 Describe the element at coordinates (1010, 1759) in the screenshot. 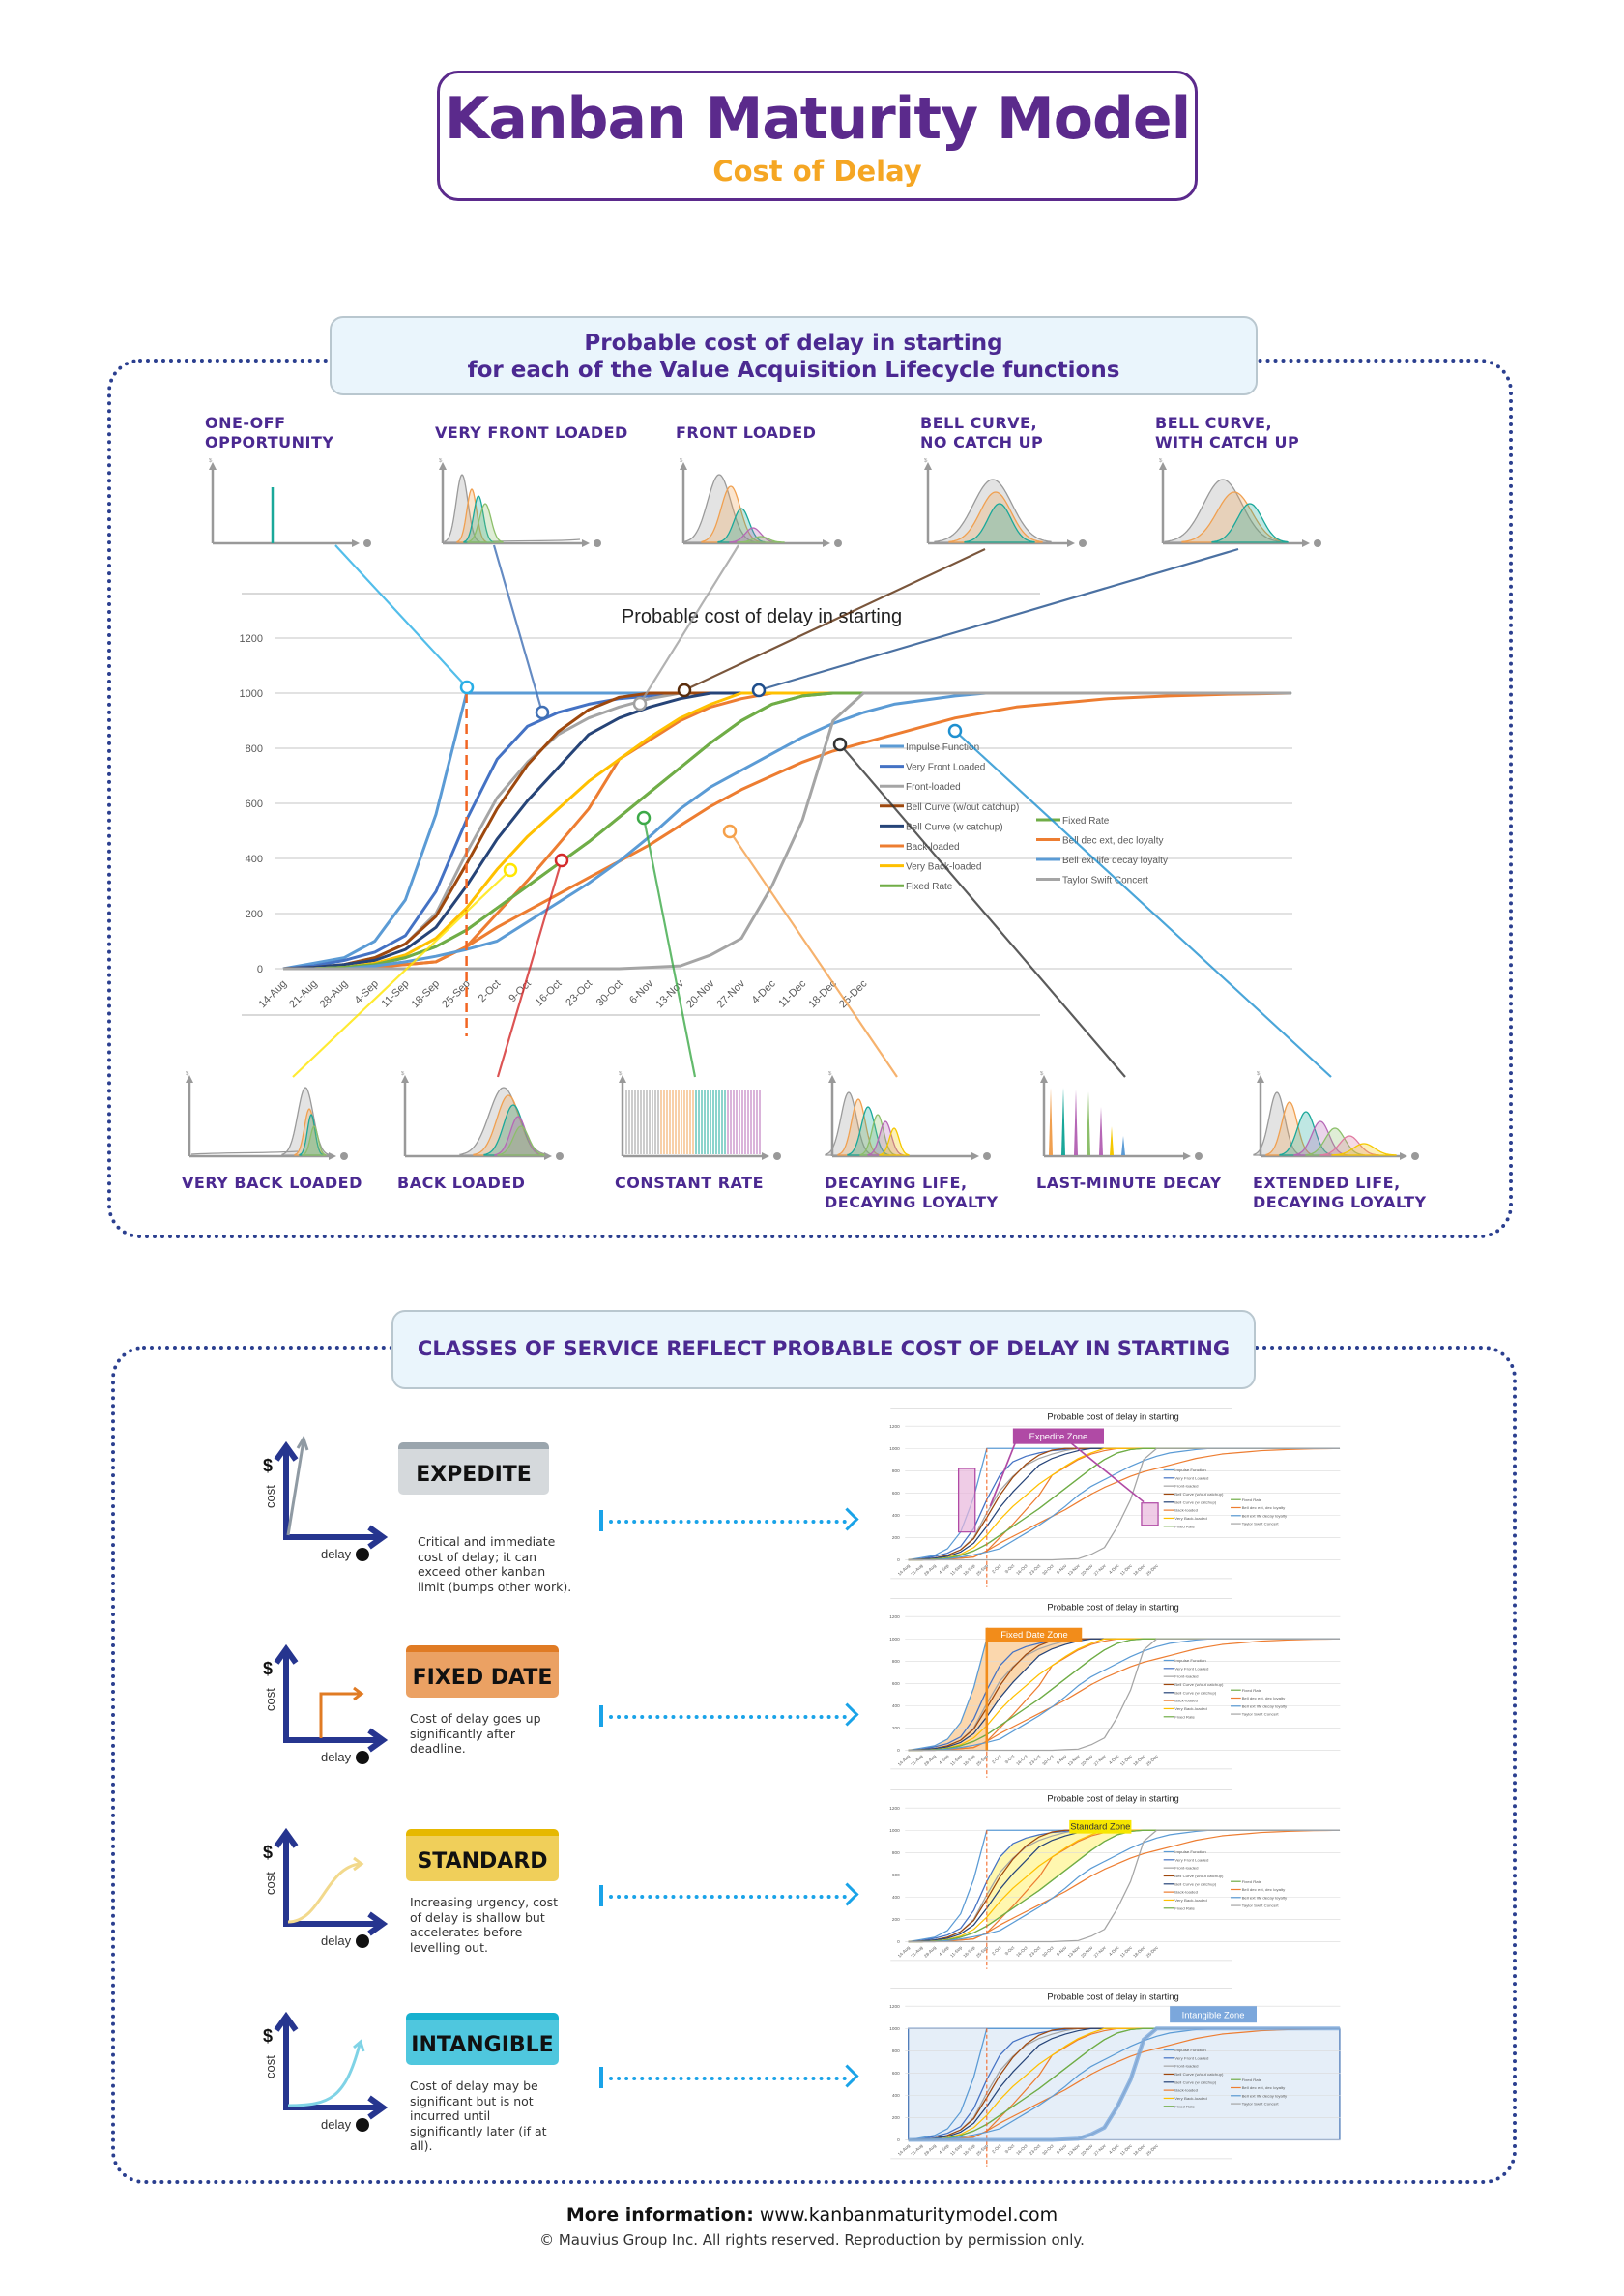

I see `x-tick-label: 9-Oct` at that location.